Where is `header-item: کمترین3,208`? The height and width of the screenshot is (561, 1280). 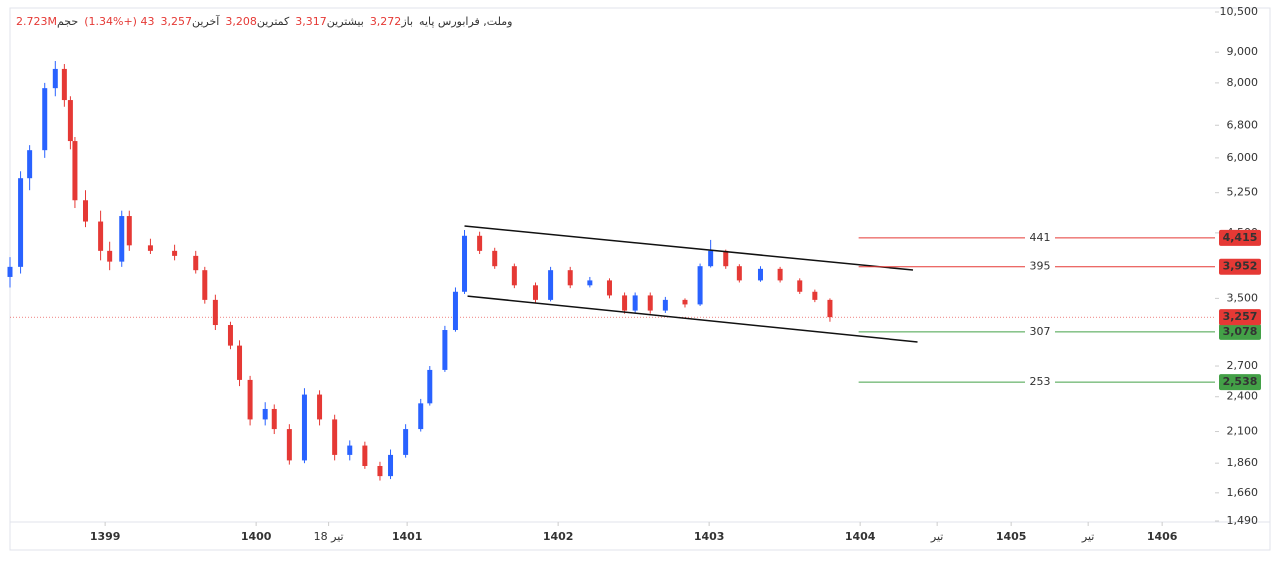 header-item: کمترین3,208 is located at coordinates (257, 21).